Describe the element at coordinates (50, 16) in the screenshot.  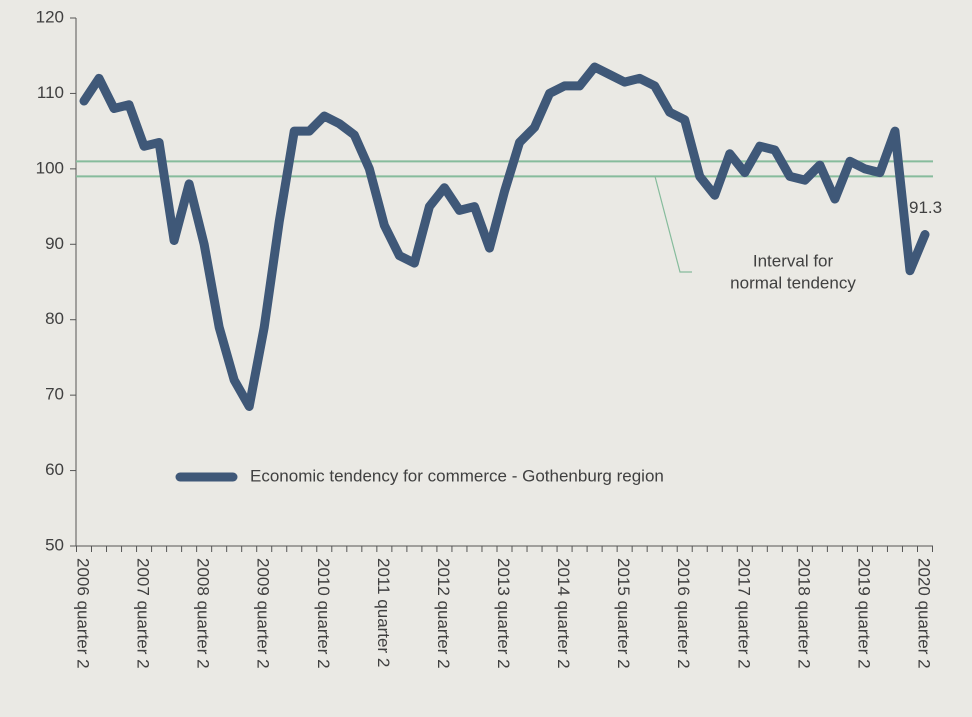
I see `y-tick-label: 120` at that location.